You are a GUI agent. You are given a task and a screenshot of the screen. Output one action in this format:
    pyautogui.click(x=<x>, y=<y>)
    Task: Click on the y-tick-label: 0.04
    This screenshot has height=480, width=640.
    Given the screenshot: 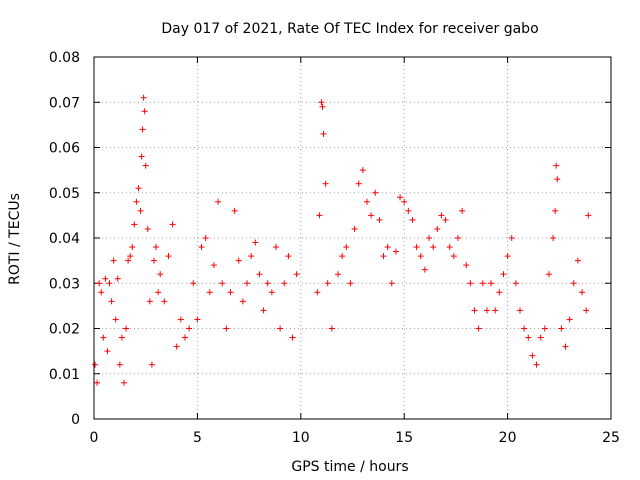 What is the action you would take?
    pyautogui.click(x=64, y=239)
    